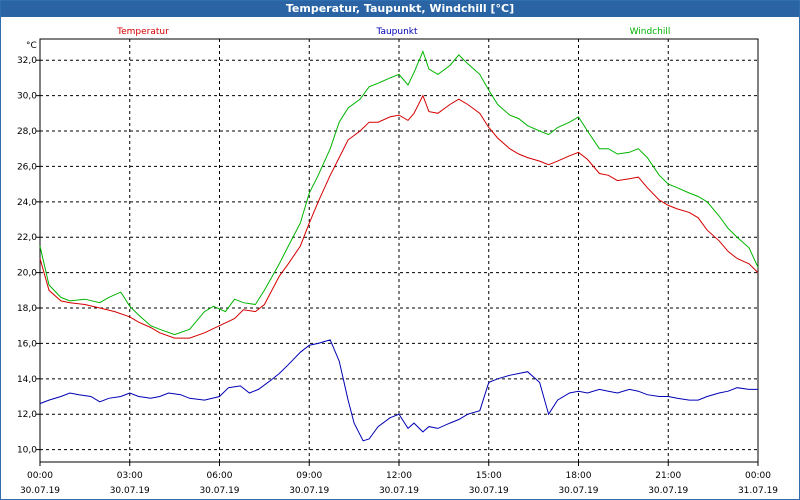 The height and width of the screenshot is (500, 800). I want to click on x-tick-time-label: 09:00, so click(309, 476).